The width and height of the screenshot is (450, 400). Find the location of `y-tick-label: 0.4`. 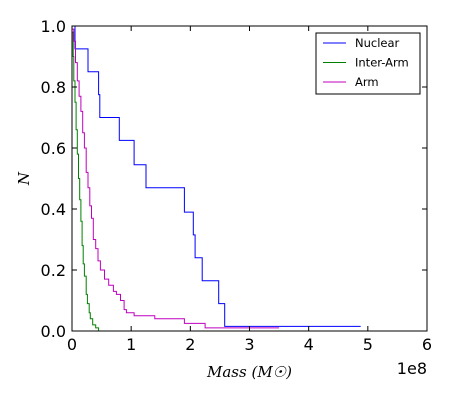

y-tick-label: 0.4 is located at coordinates (53, 209).